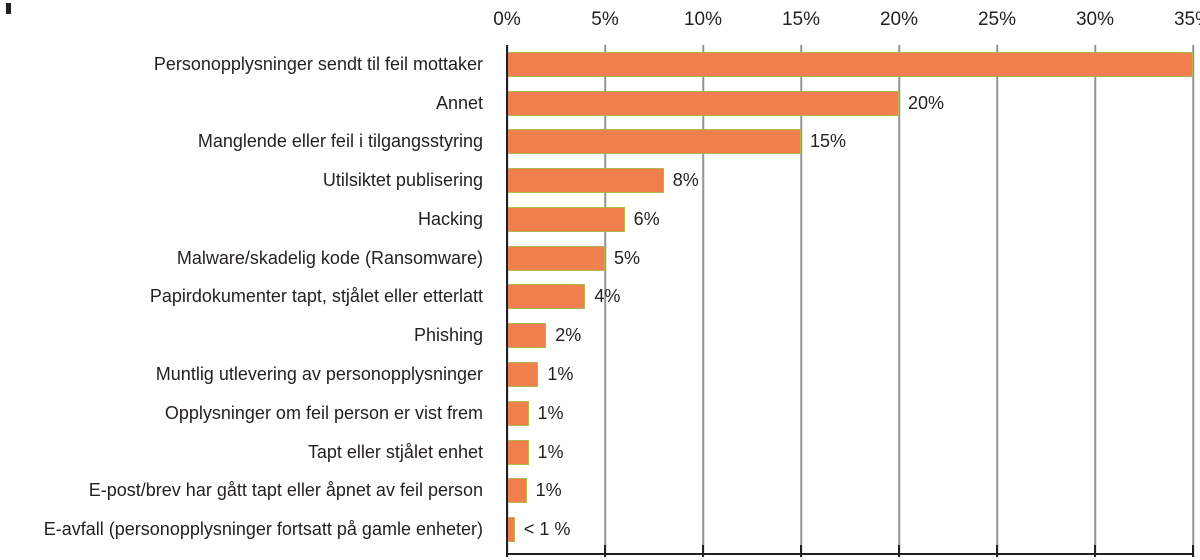 Image resolution: width=1200 pixels, height=560 pixels. What do you see at coordinates (507, 301) in the screenshot?
I see `y-axis-line` at bounding box center [507, 301].